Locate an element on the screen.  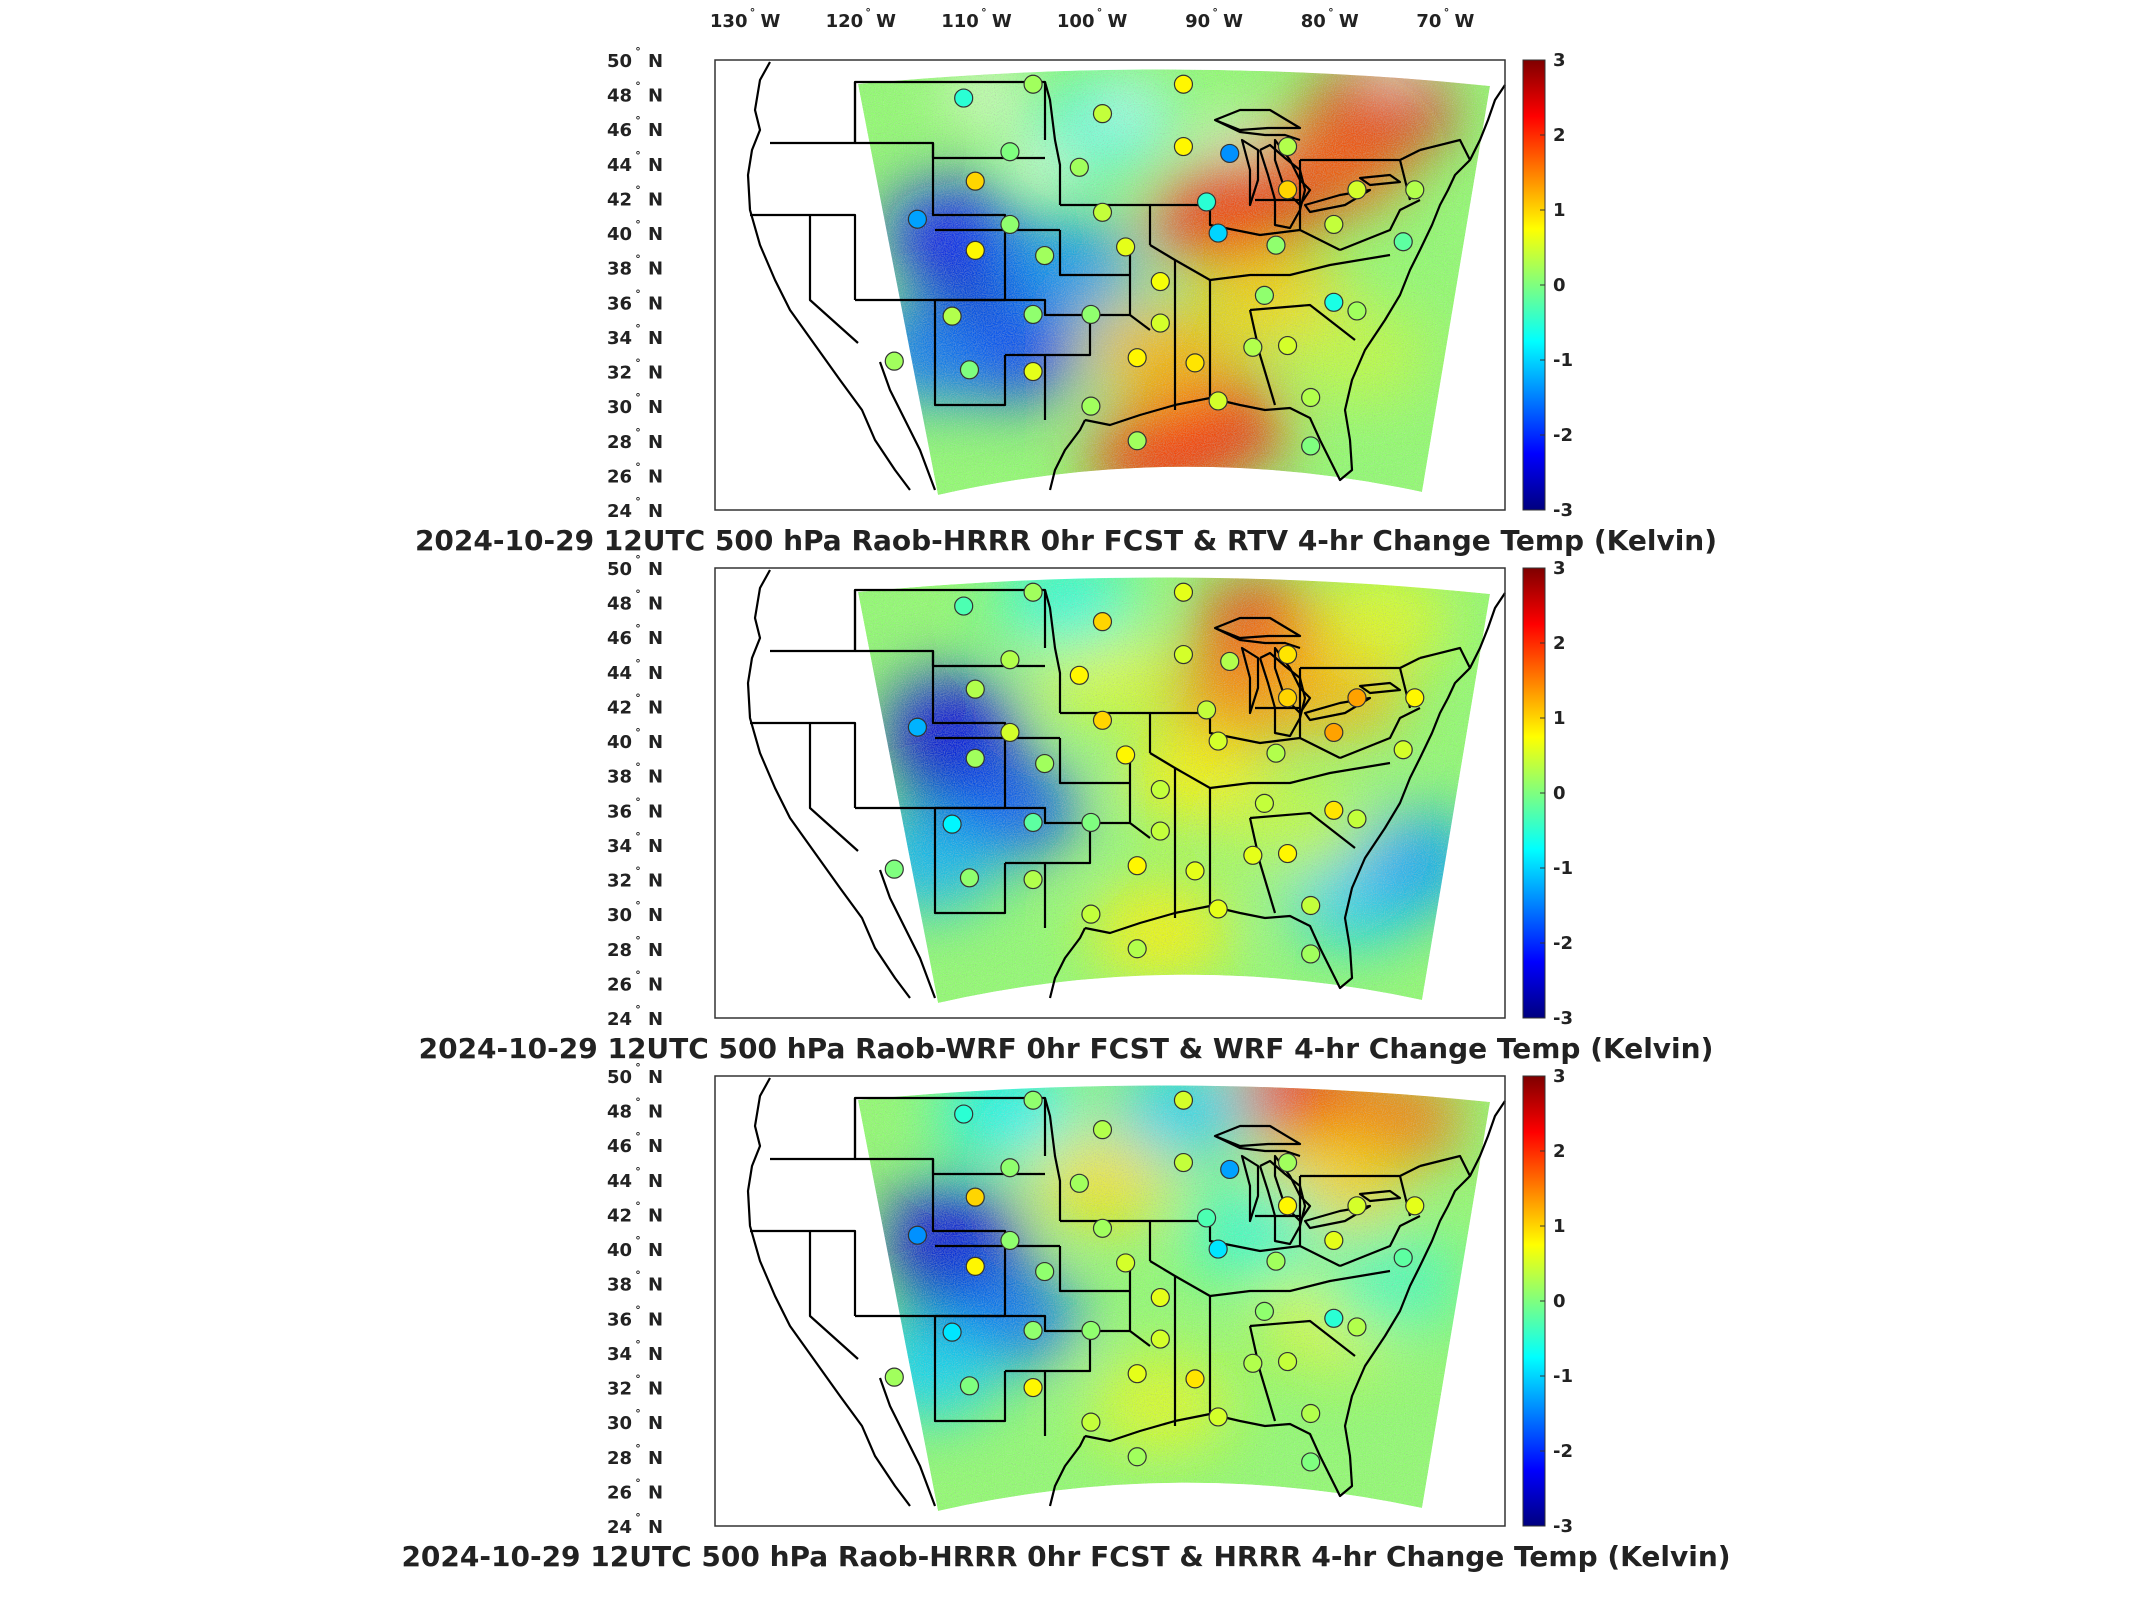
raob-stations is located at coordinates (1154, 265).